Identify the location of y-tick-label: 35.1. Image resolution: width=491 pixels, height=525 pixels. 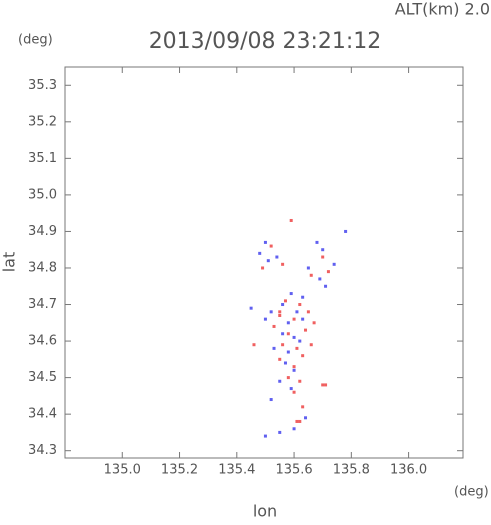
(42, 158).